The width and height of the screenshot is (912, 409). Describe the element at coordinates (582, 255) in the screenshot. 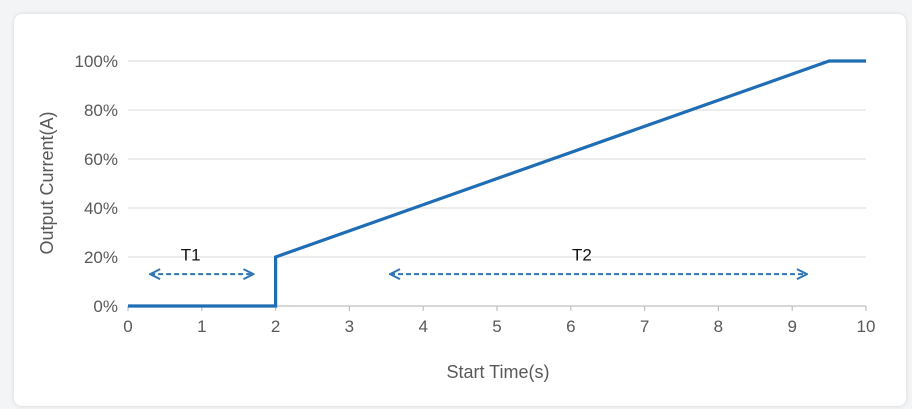

I see `annotation-label-t2: T2` at that location.